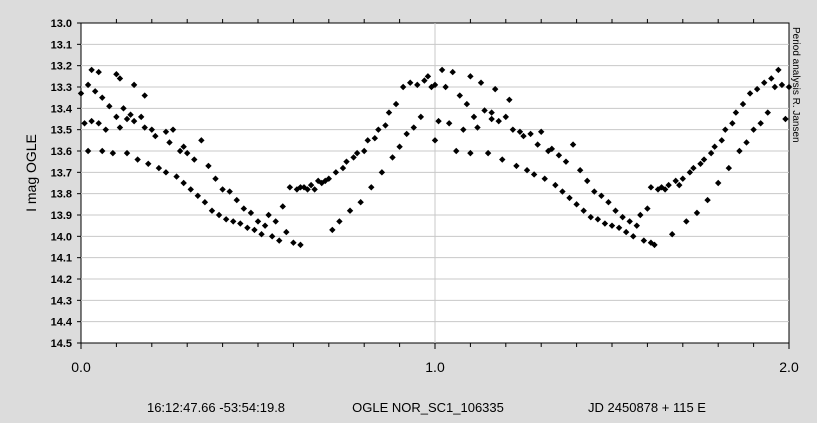 The width and height of the screenshot is (817, 423). I want to click on x-tick-label: 2.0, so click(789, 367).